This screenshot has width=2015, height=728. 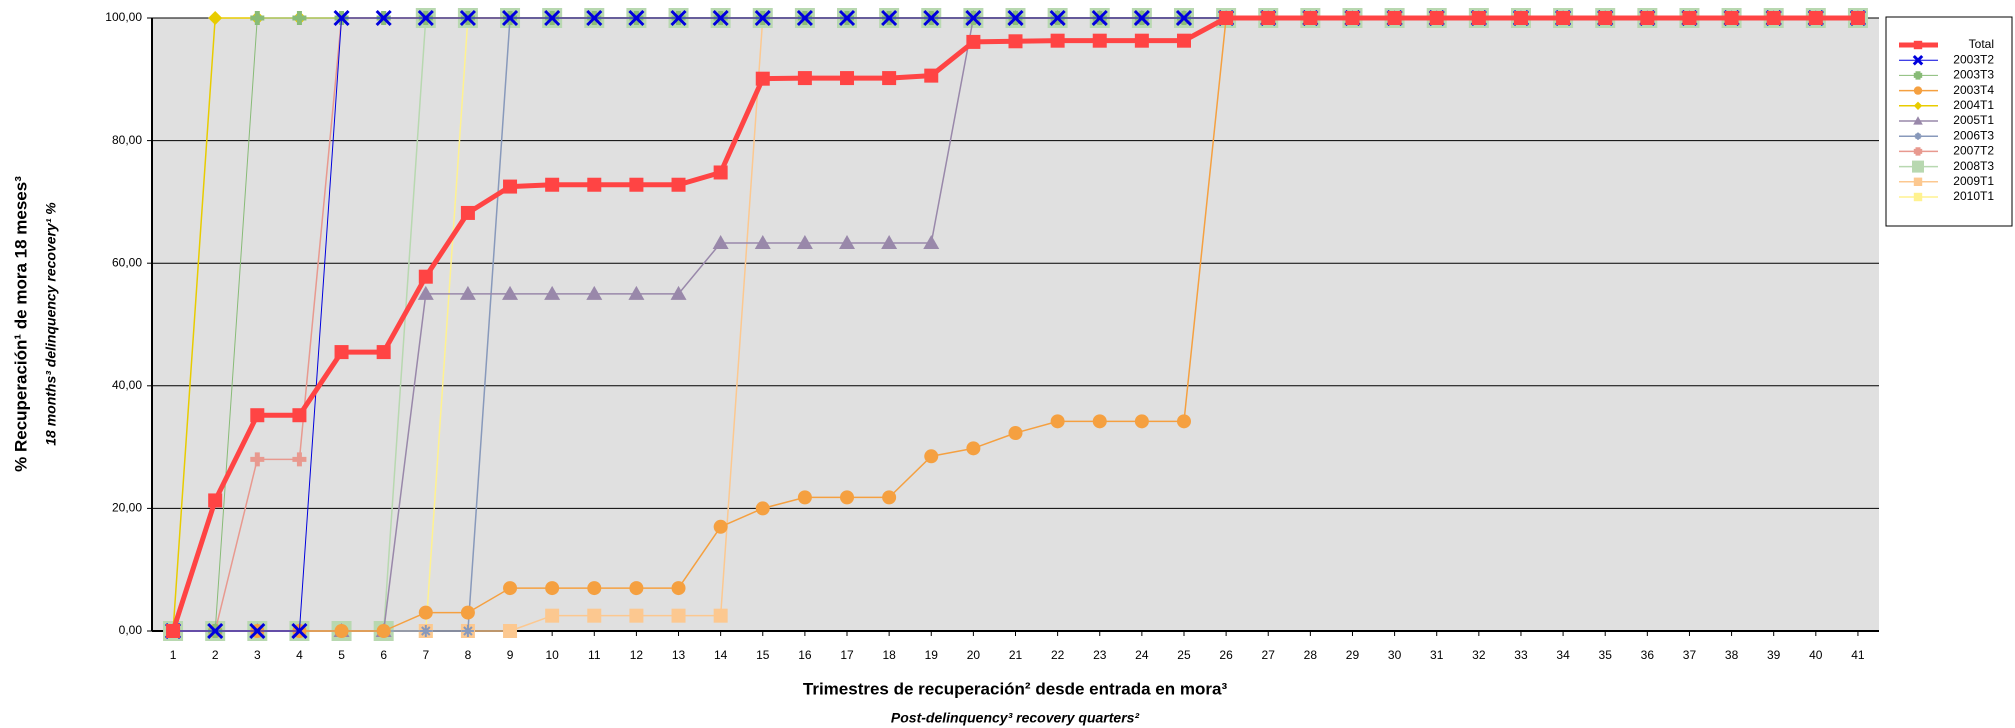 What do you see at coordinates (552, 655) in the screenshot?
I see `x-tick-label: 10` at bounding box center [552, 655].